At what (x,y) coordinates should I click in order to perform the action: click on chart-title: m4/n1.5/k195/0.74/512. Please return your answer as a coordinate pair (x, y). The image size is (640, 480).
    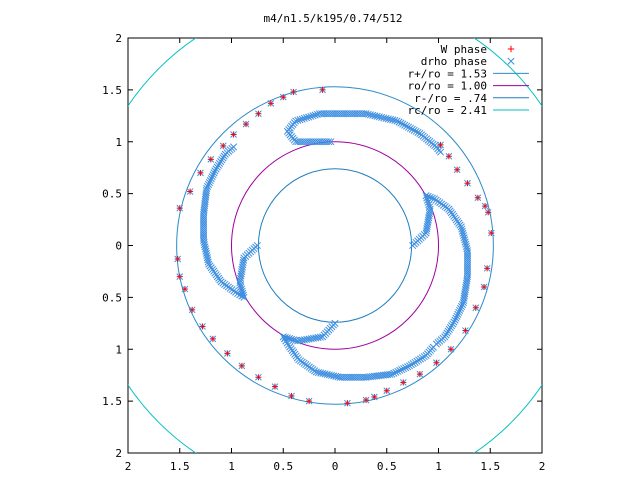
    Looking at the image, I should click on (332, 18).